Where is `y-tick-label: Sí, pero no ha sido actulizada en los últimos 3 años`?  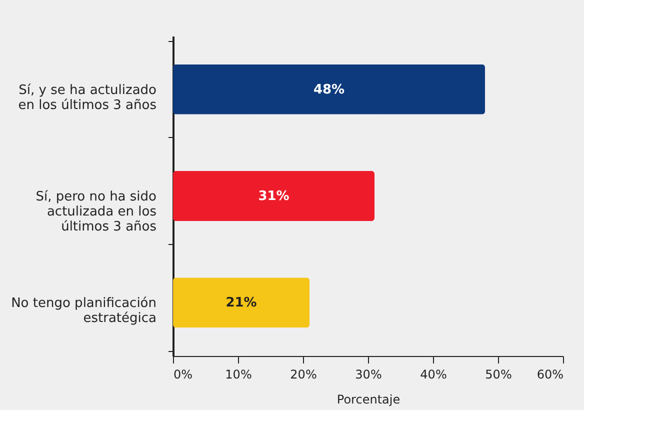 y-tick-label: Sí, pero no ha sido actulizada en los últimos 3 años is located at coordinates (96, 212).